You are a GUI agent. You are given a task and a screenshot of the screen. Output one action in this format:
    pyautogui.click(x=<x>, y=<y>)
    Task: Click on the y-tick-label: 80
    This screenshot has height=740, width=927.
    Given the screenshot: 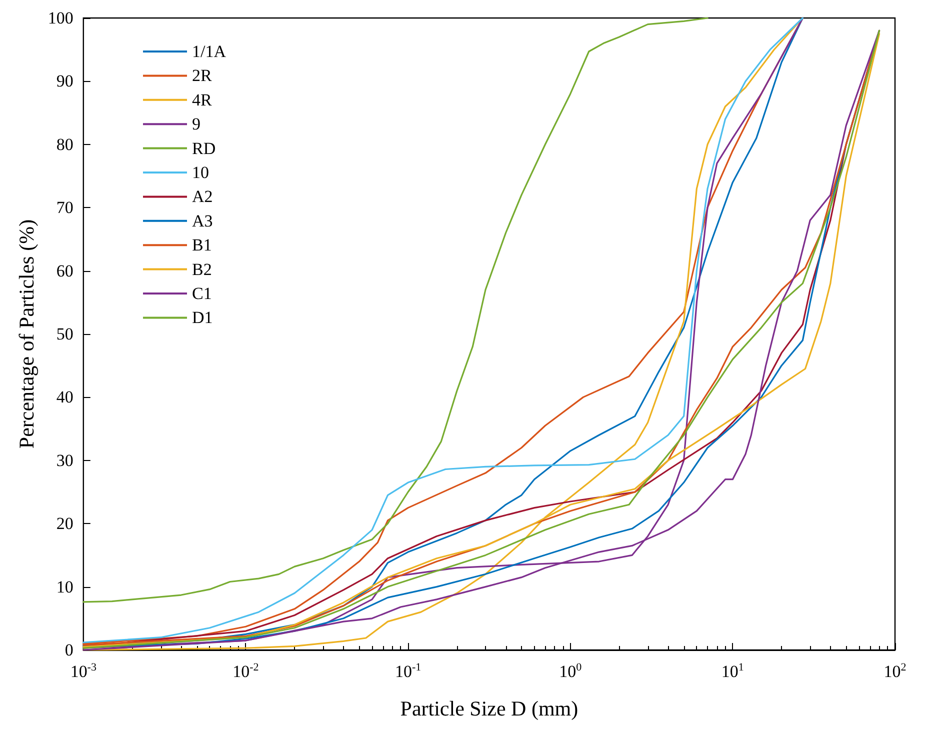 What is the action you would take?
    pyautogui.click(x=65, y=144)
    